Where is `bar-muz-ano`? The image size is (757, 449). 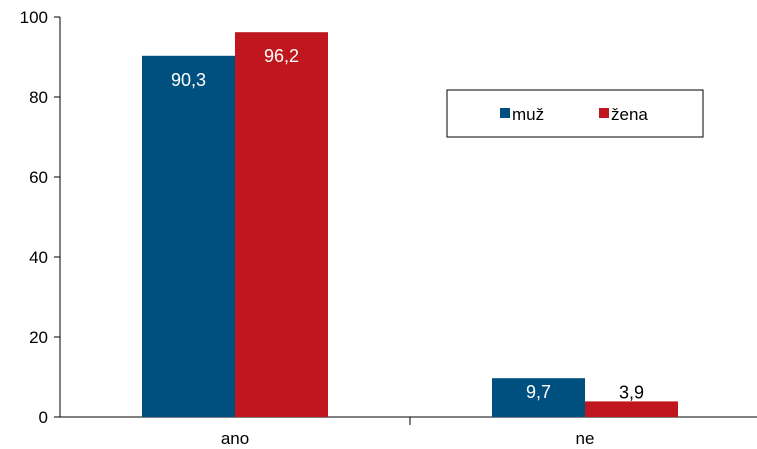
bar-muz-ano is located at coordinates (188, 236).